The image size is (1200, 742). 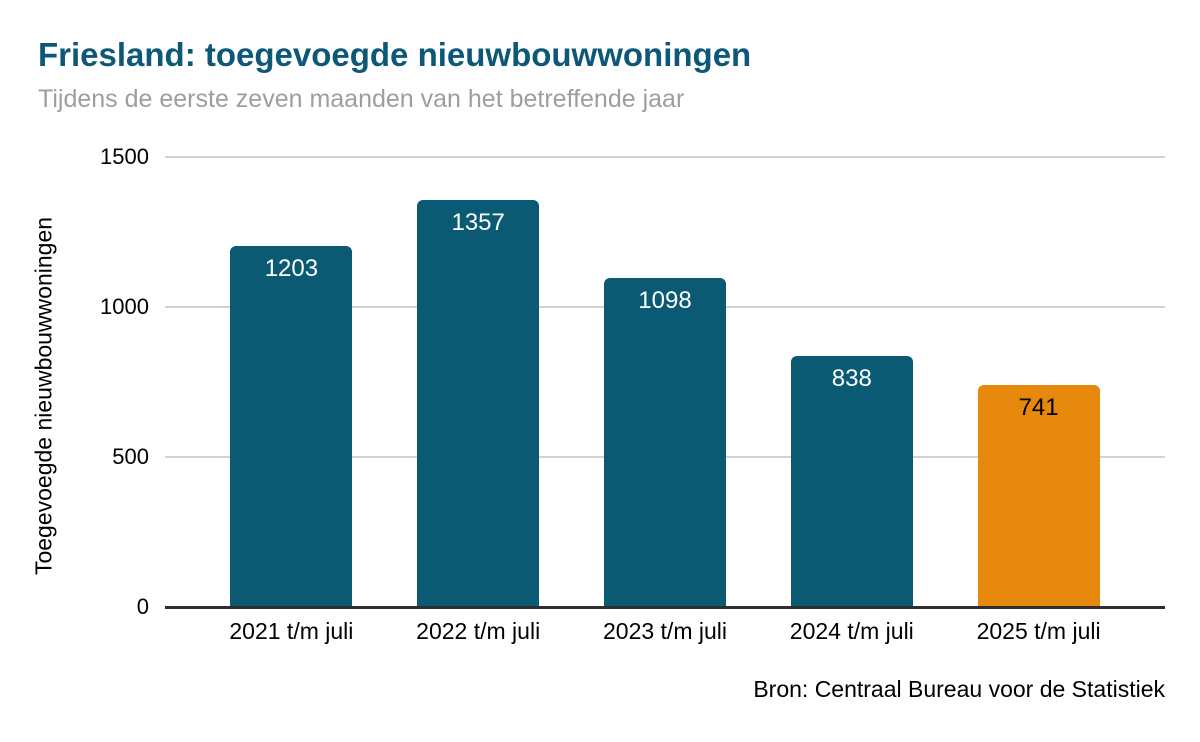 I want to click on bar-value-label: 1098, so click(x=665, y=300).